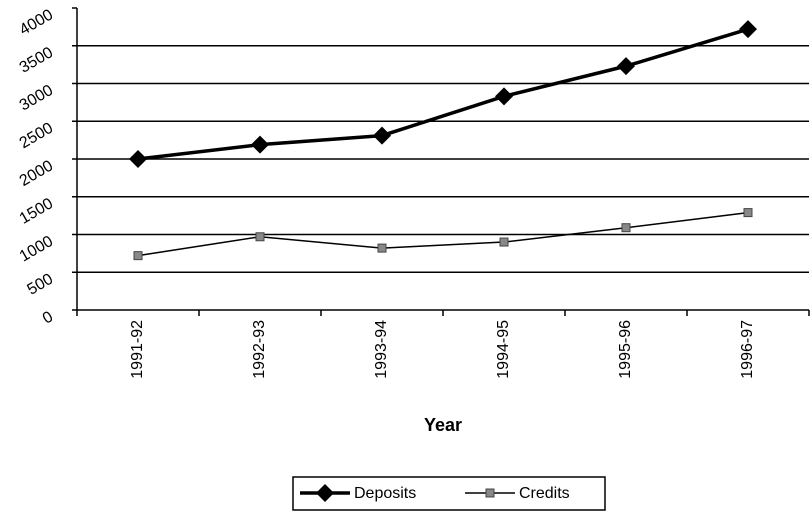 This screenshot has width=810, height=513. What do you see at coordinates (544, 493) in the screenshot?
I see `legend-label: Credits` at bounding box center [544, 493].